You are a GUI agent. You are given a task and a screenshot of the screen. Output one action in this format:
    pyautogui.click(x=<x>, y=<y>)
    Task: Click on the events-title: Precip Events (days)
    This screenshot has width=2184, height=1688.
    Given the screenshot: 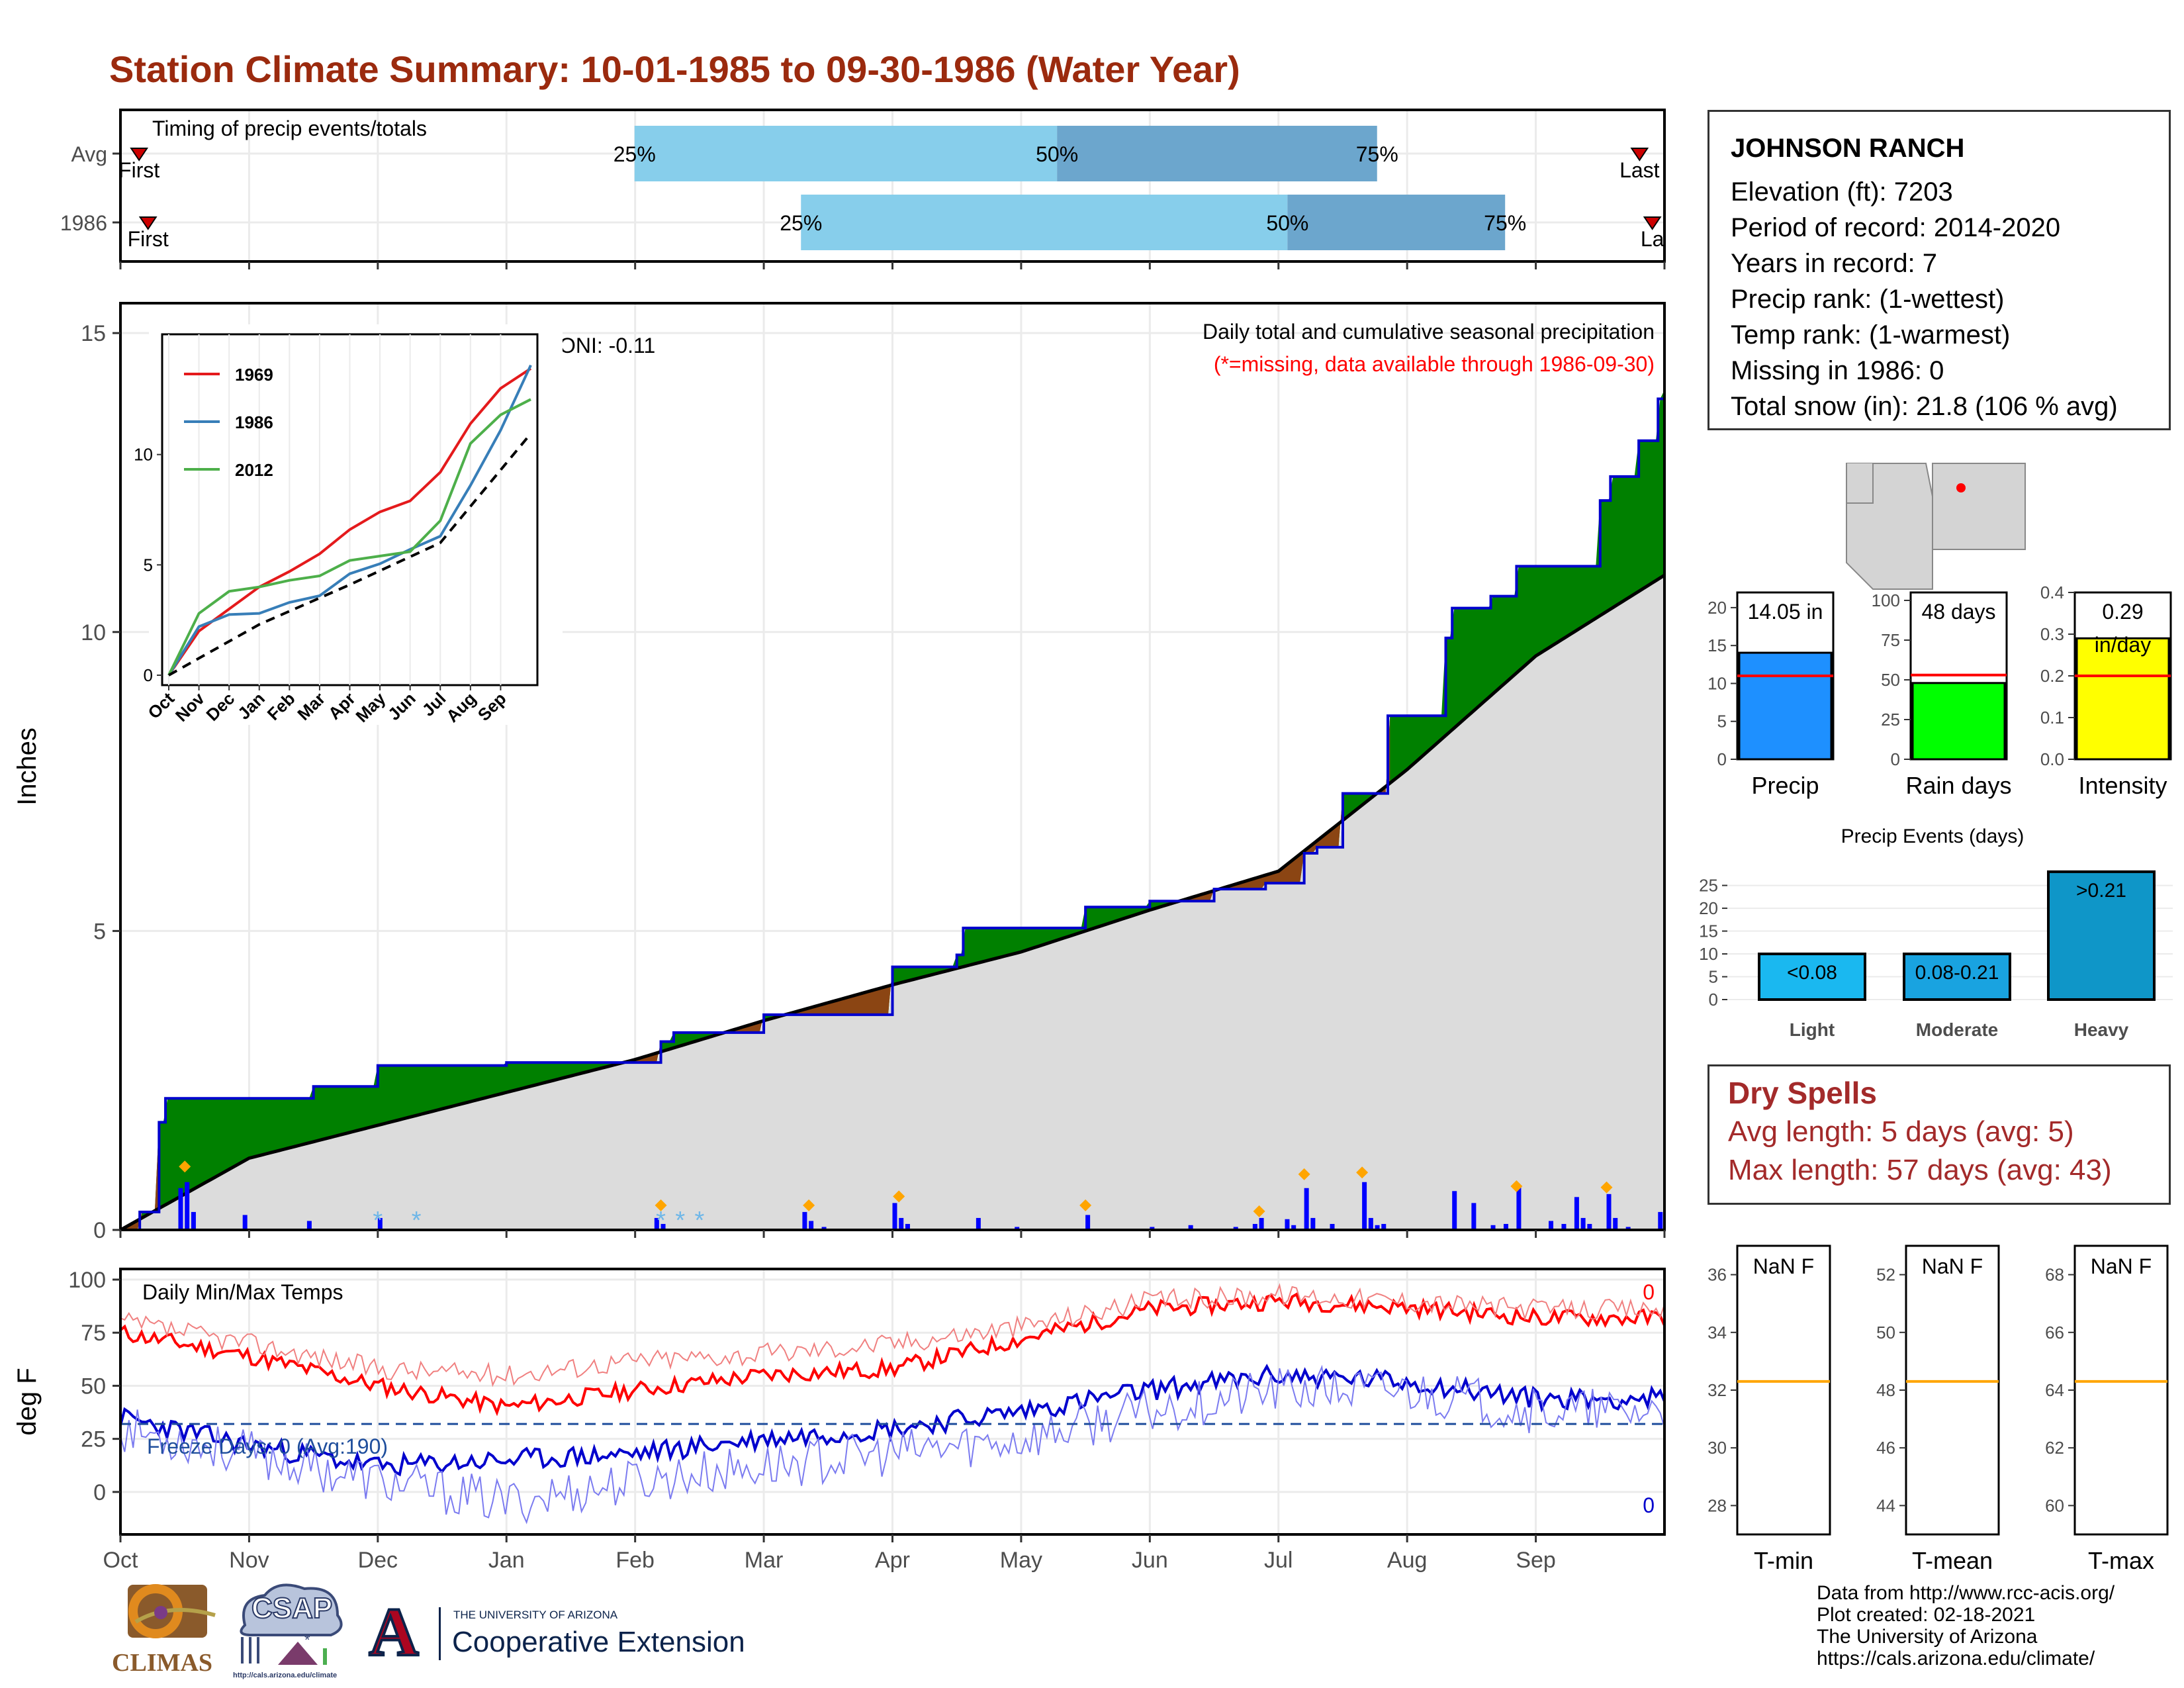 What is the action you would take?
    pyautogui.click(x=1933, y=836)
    